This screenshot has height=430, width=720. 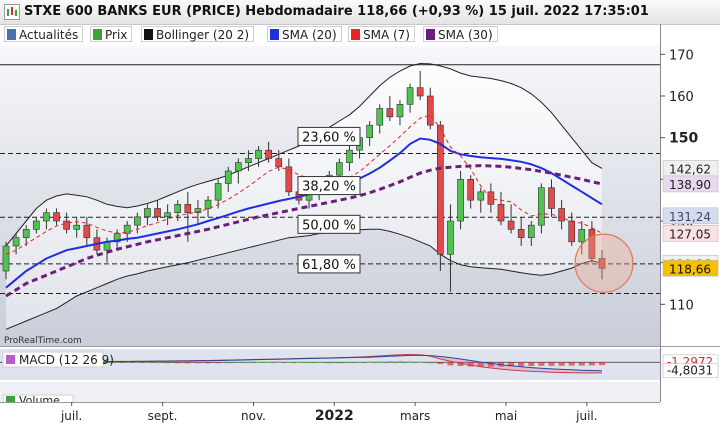 What do you see at coordinates (329, 137) in the screenshot?
I see `fibonacci-label: 23,60 %` at bounding box center [329, 137].